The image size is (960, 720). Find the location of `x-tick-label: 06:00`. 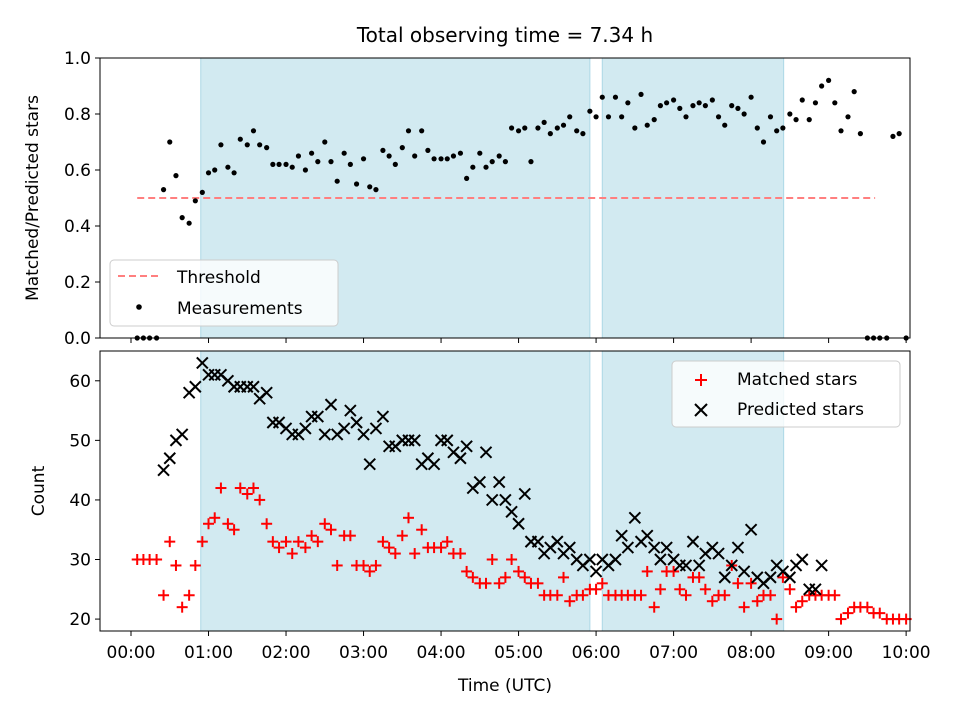

x-tick-label: 06:00 is located at coordinates (596, 653).